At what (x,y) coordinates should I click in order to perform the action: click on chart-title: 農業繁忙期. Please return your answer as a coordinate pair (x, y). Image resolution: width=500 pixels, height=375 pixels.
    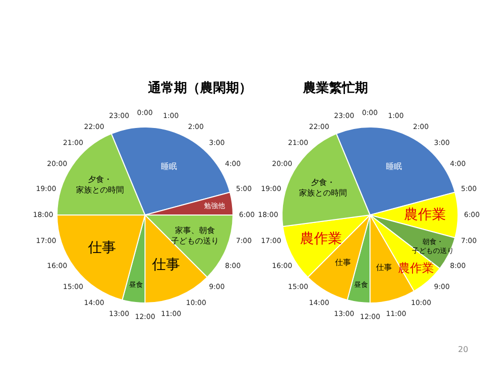
    Looking at the image, I should click on (335, 88).